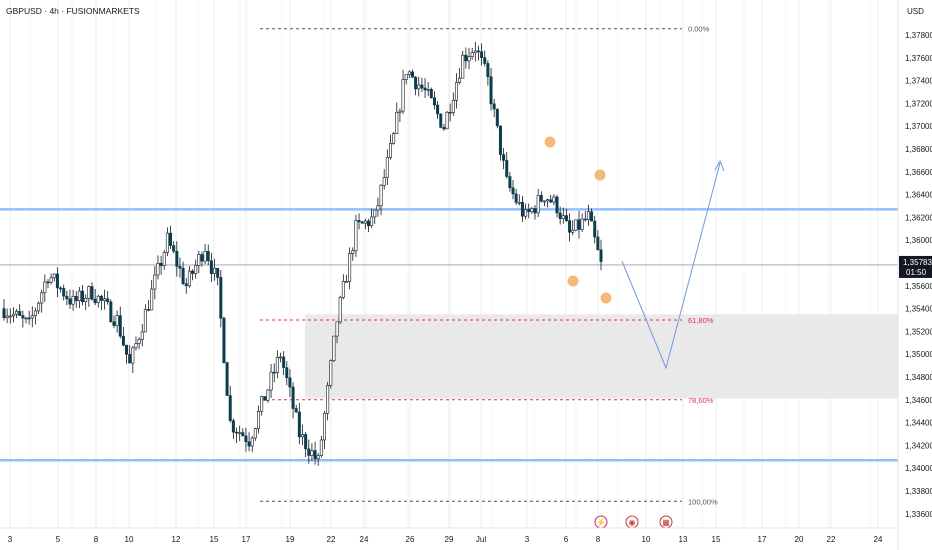 Image resolution: width=932 pixels, height=550 pixels. Describe the element at coordinates (918, 468) in the screenshot. I see `price-tick-label: 1,34000` at that location.